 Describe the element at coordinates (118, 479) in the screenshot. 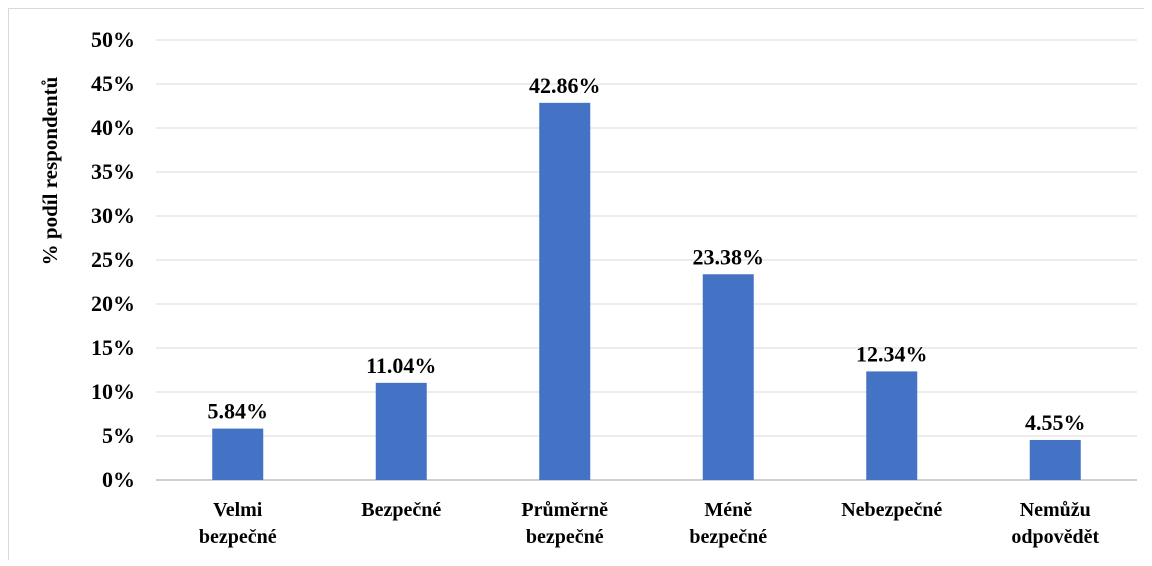

I see `y-tick-label: 0%` at that location.